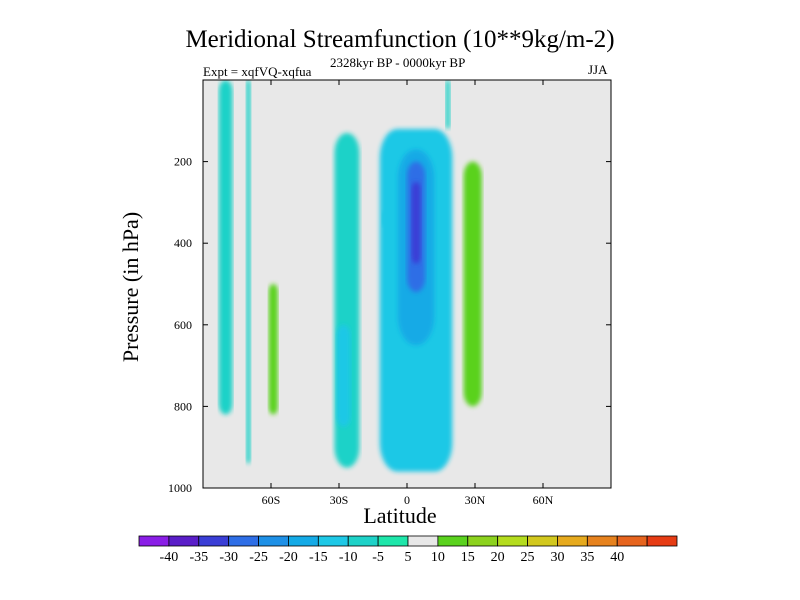  What do you see at coordinates (408, 557) in the screenshot?
I see `colorbar-label: 5` at bounding box center [408, 557].